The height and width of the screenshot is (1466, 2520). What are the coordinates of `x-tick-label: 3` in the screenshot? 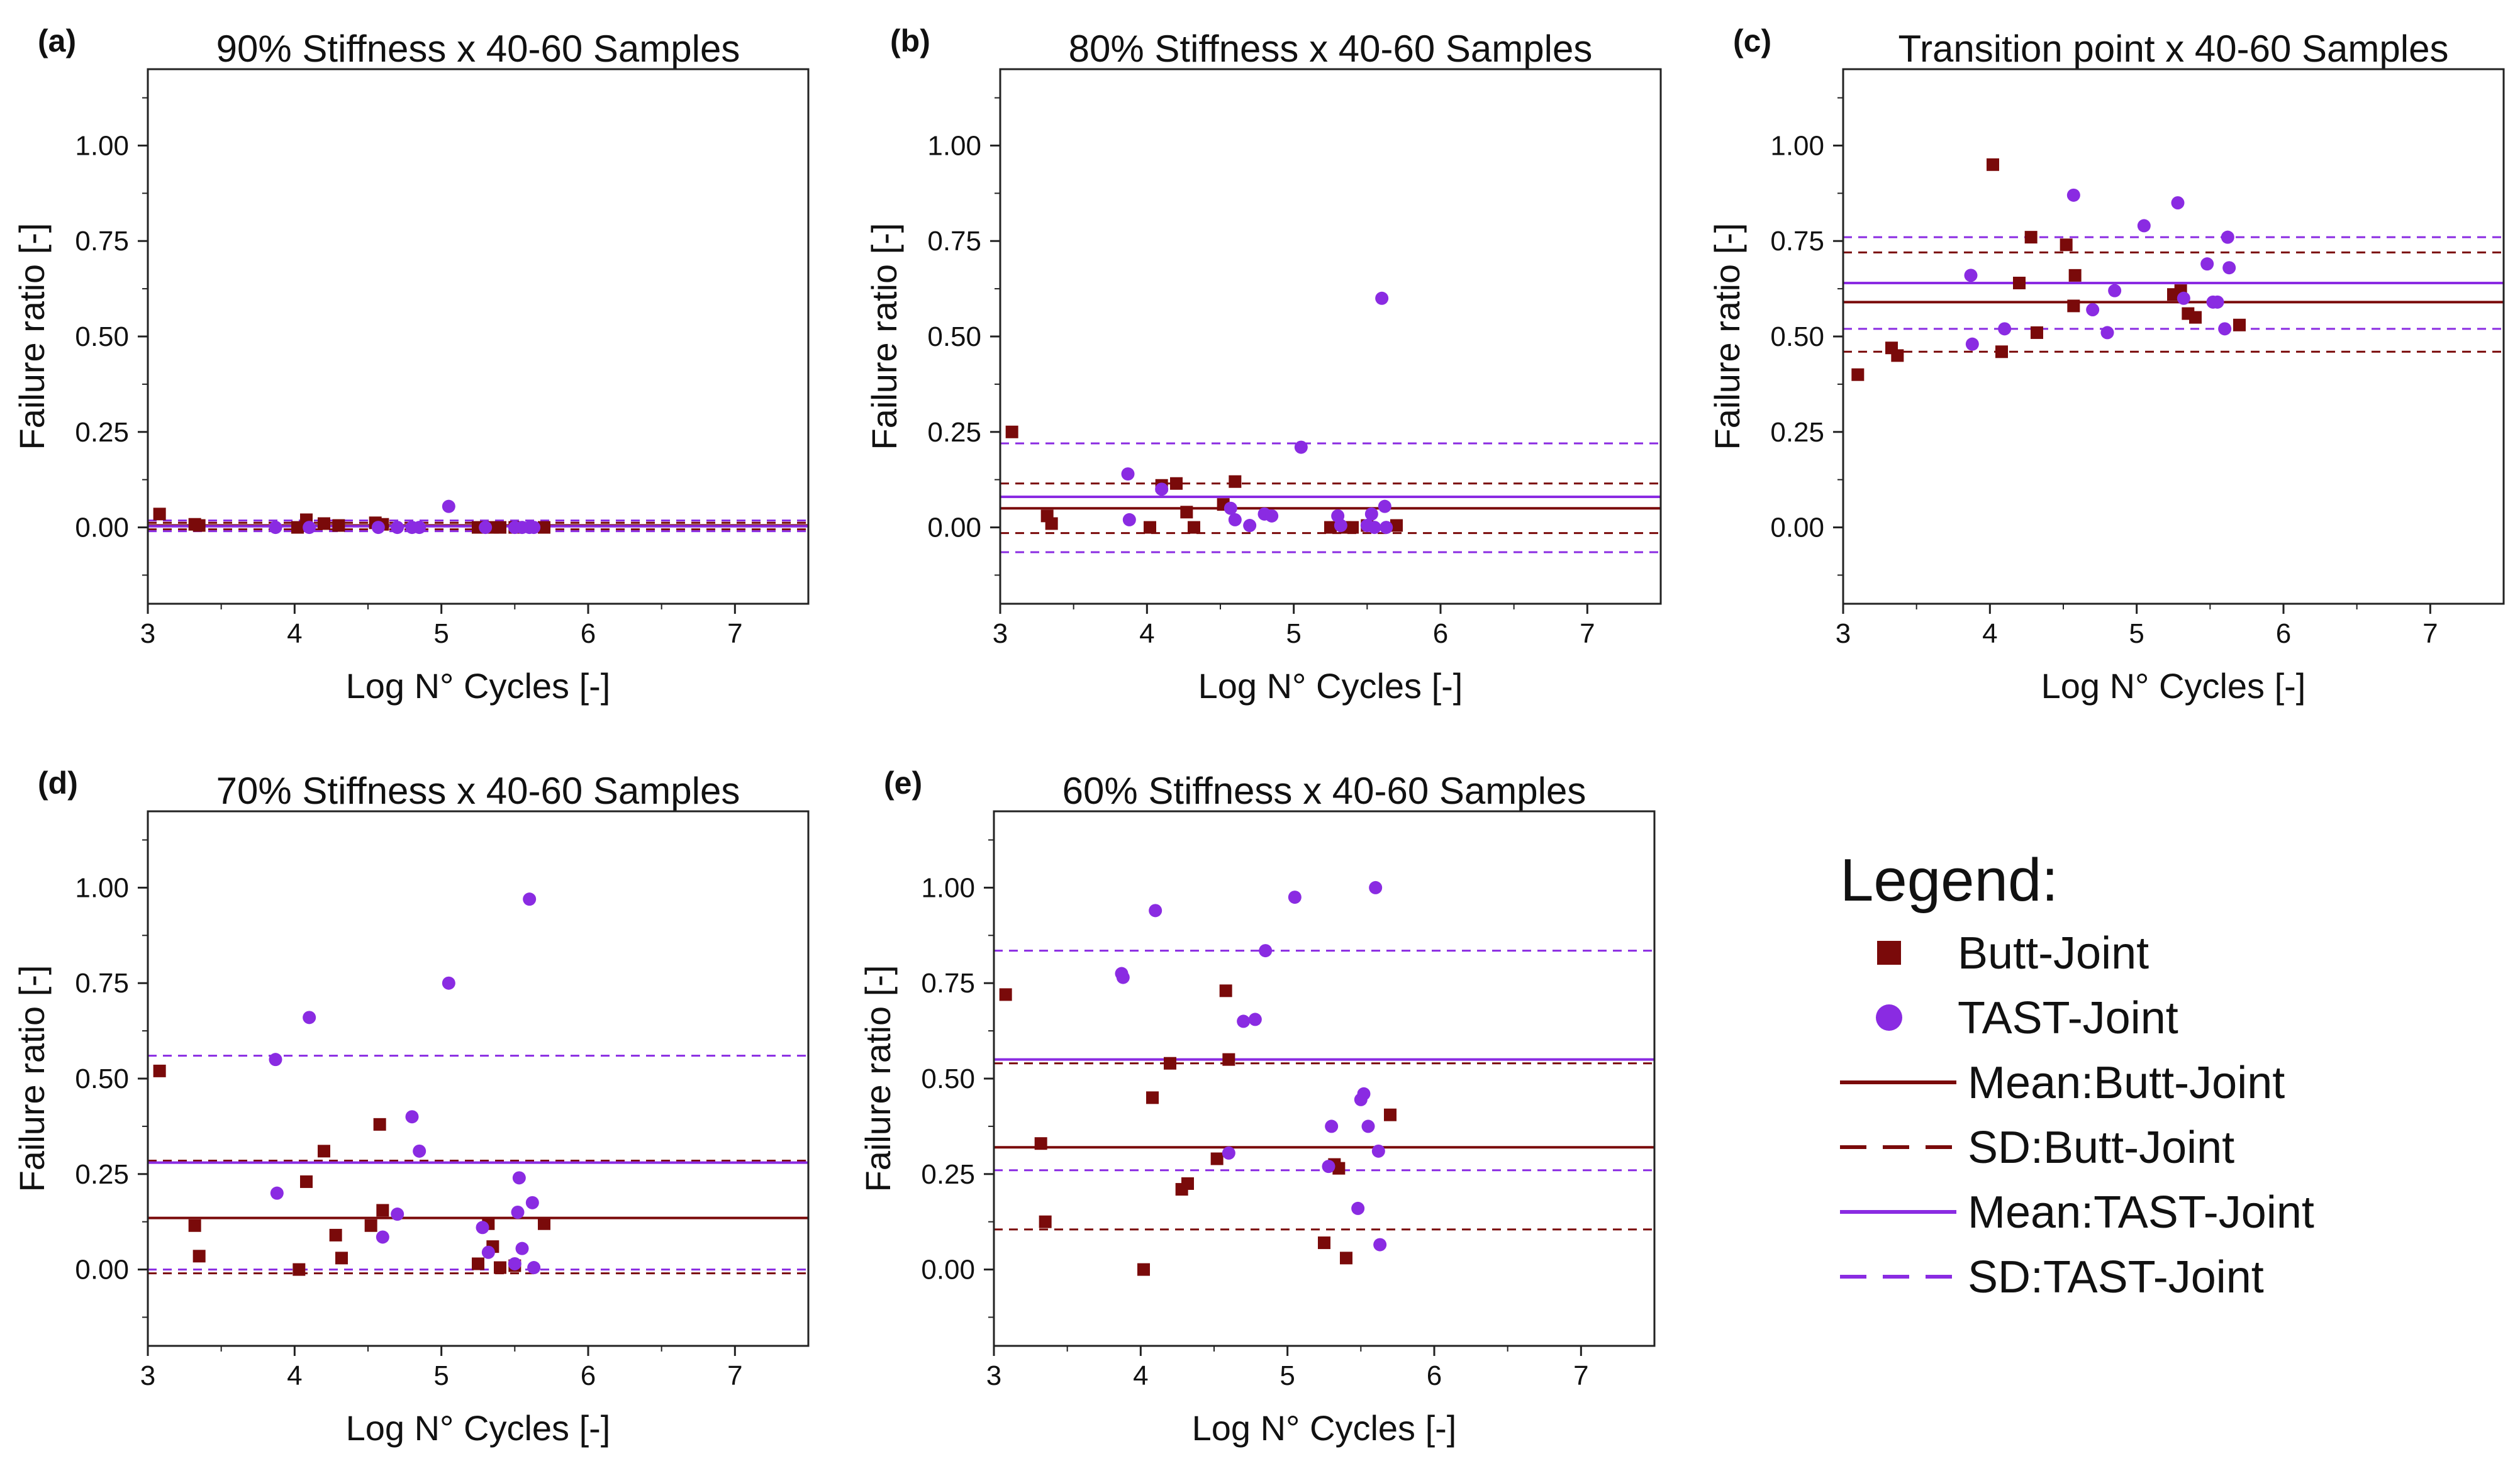 It's located at (147, 633).